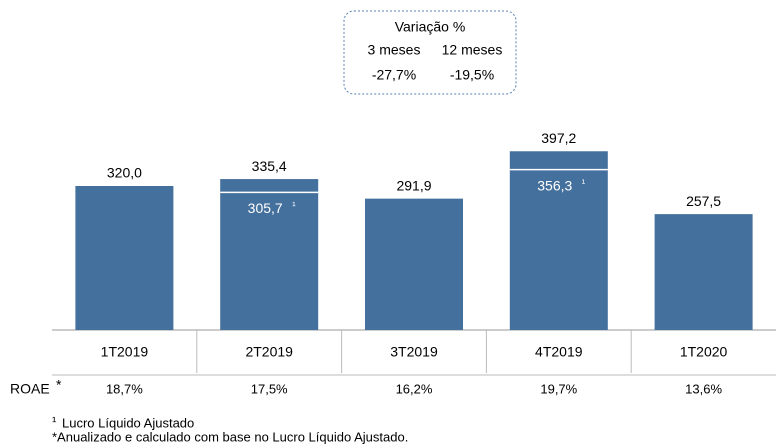  Describe the element at coordinates (472, 75) in the screenshot. I see `variation-value: -19,5%` at that location.